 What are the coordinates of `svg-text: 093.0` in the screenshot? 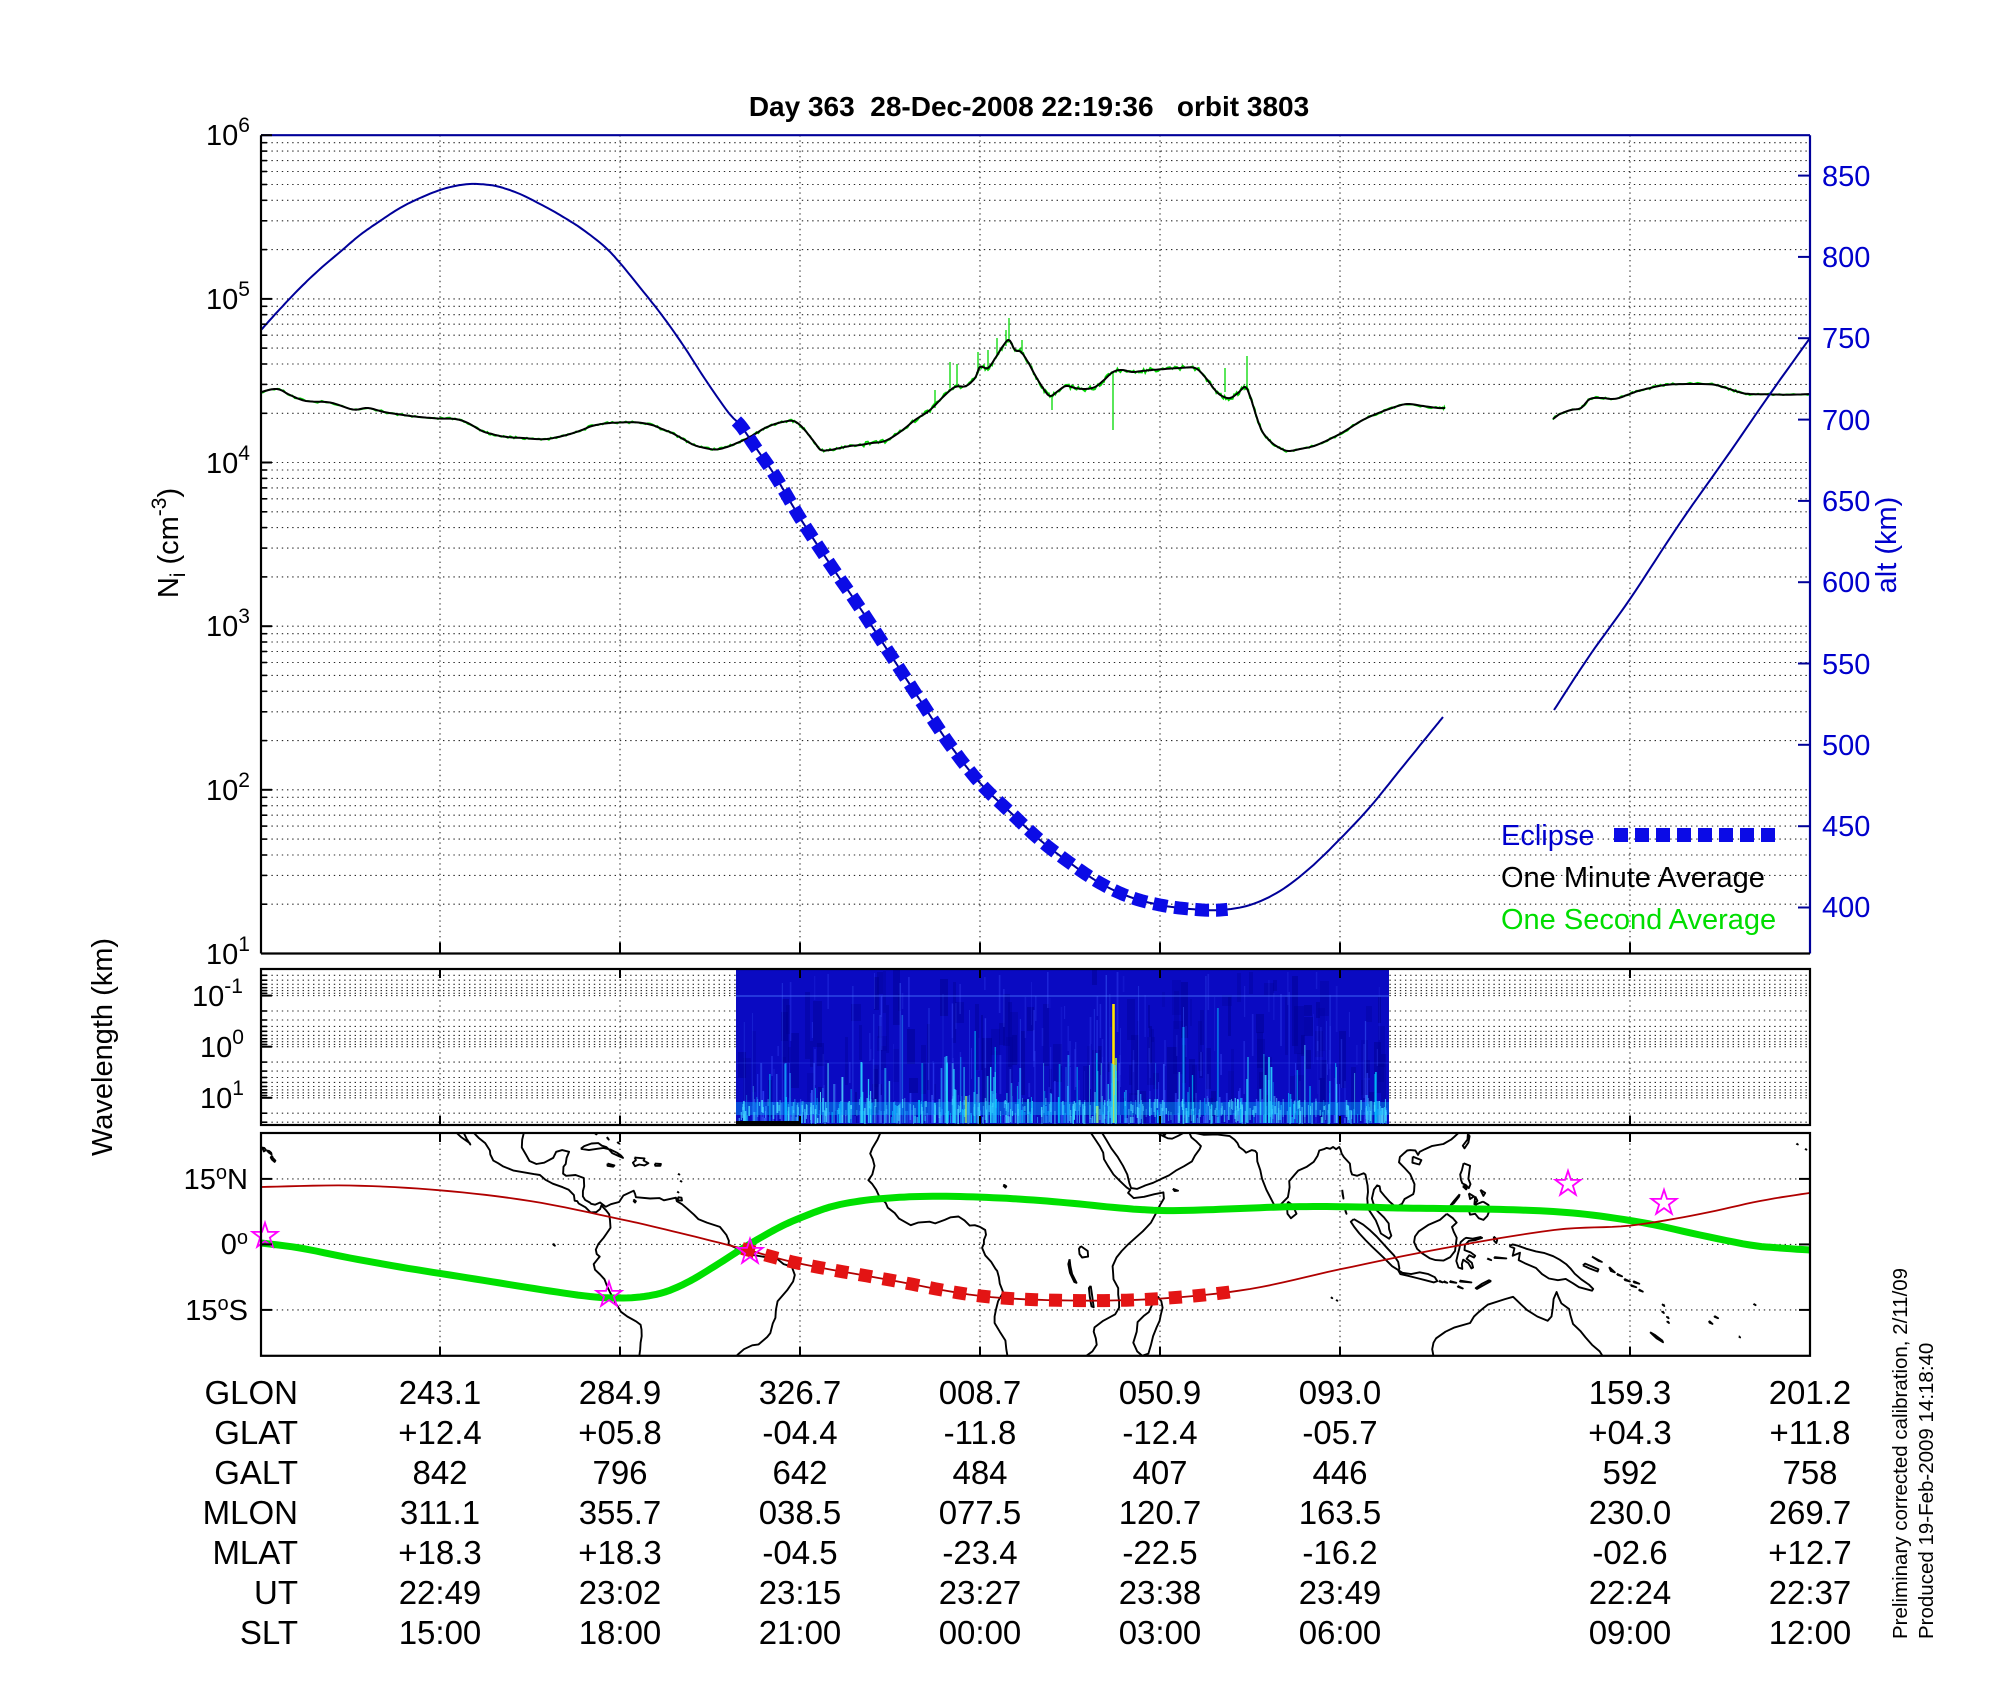 It's located at (1340, 1392).